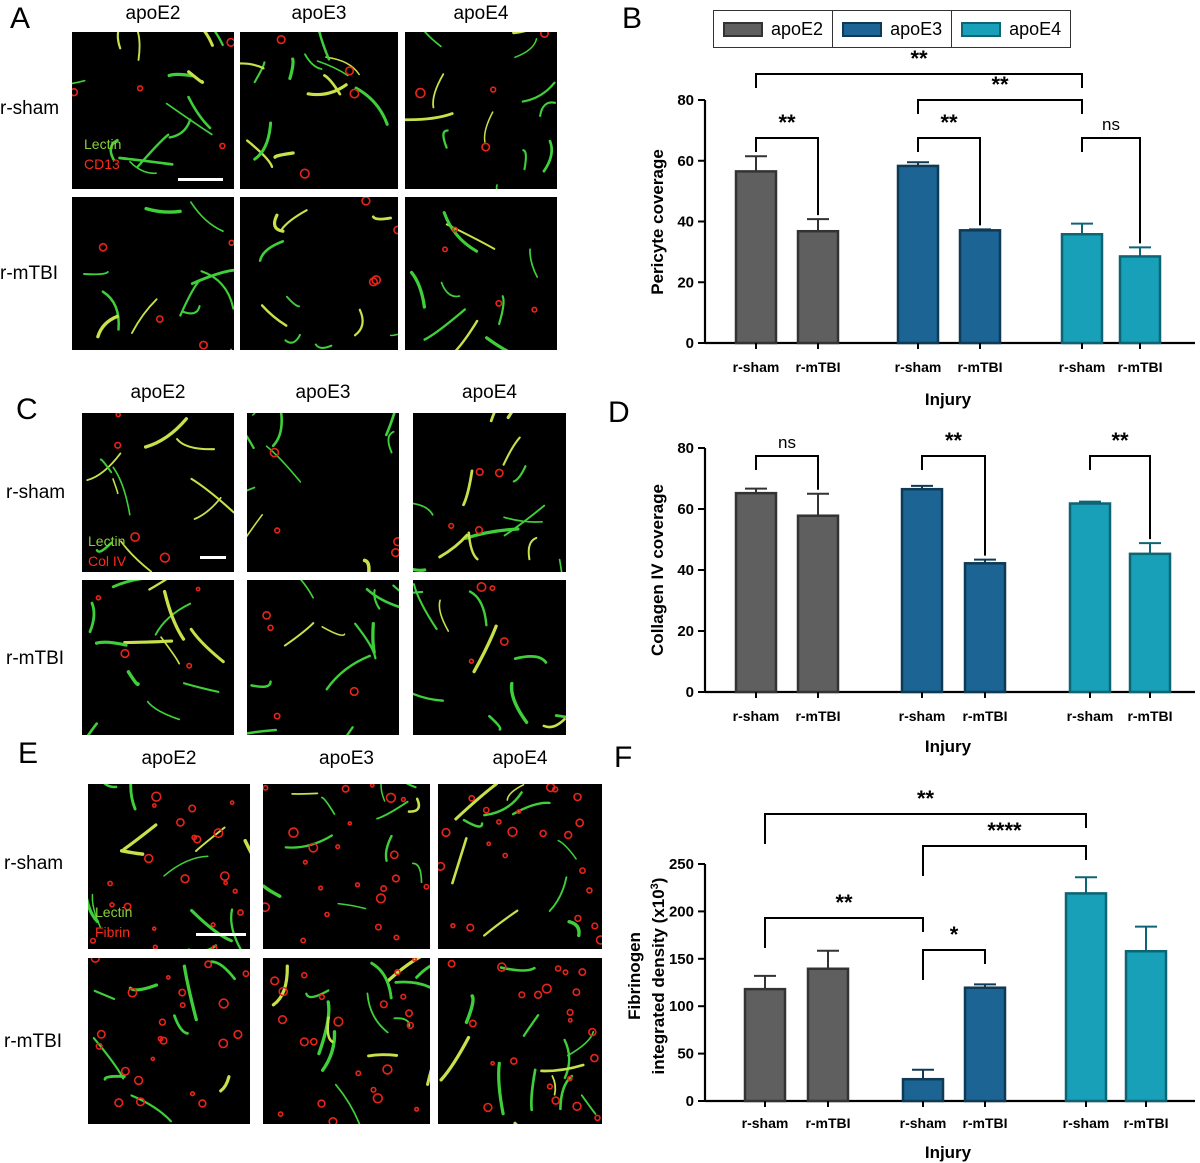  What do you see at coordinates (103, 144) in the screenshot?
I see `stain-label-lectin: Lectin` at bounding box center [103, 144].